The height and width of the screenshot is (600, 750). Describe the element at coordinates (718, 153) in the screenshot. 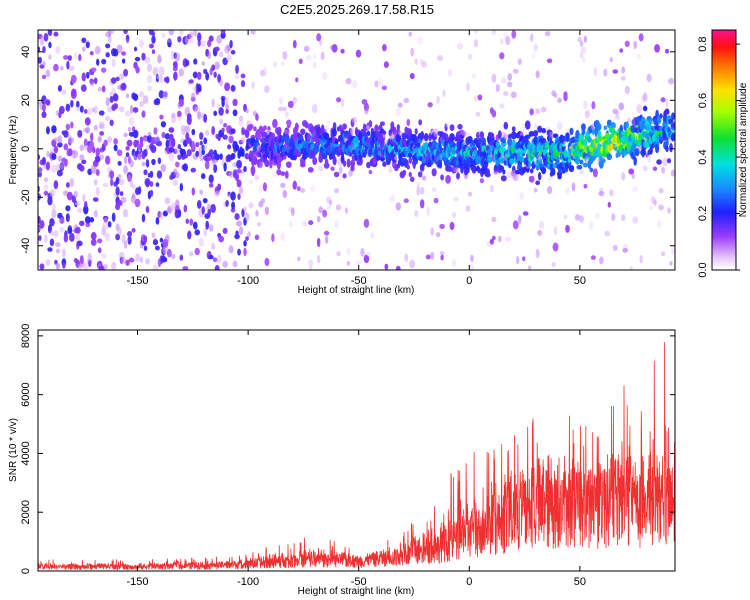

I see `colorbar-ticks: 0.0 0.2 0.4 0.6 0.8` at that location.